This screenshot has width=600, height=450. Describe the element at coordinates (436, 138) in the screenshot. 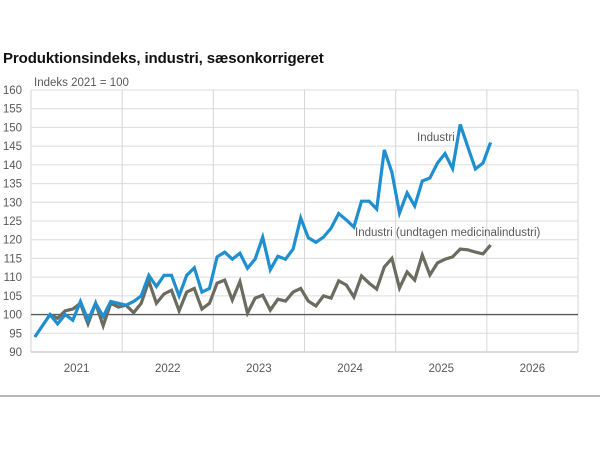

I see `annotation-industri: Industri` at that location.